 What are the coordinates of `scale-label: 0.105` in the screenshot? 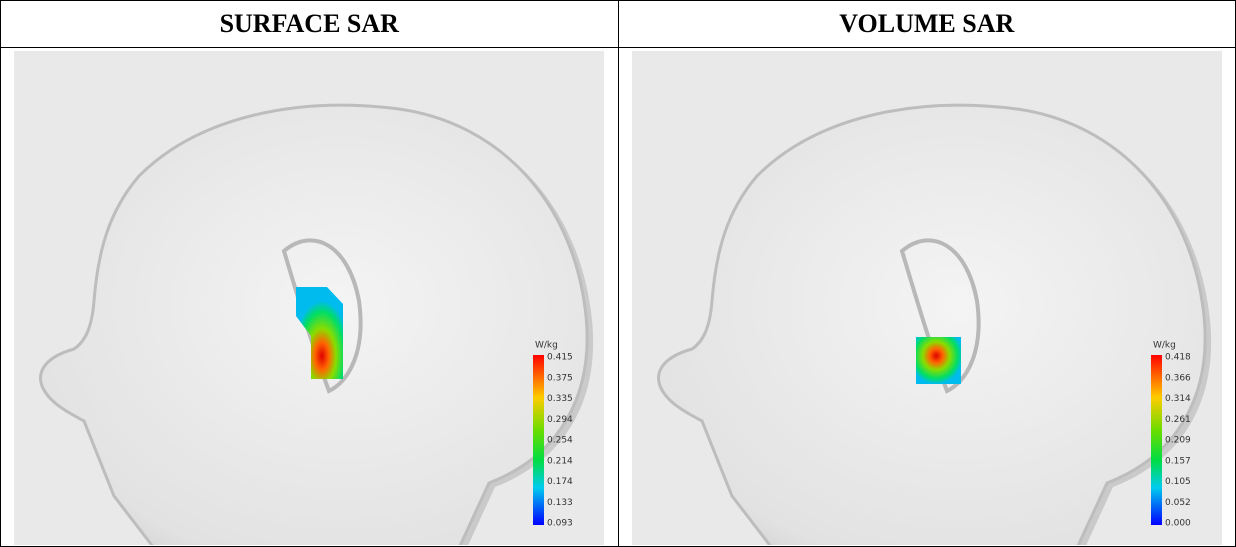 It's located at (1178, 482).